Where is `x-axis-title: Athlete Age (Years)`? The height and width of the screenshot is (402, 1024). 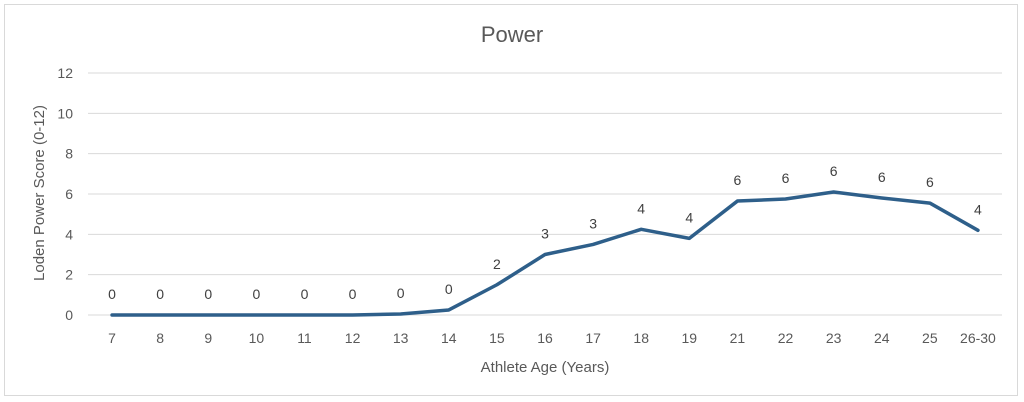 x-axis-title: Athlete Age (Years) is located at coordinates (545, 367).